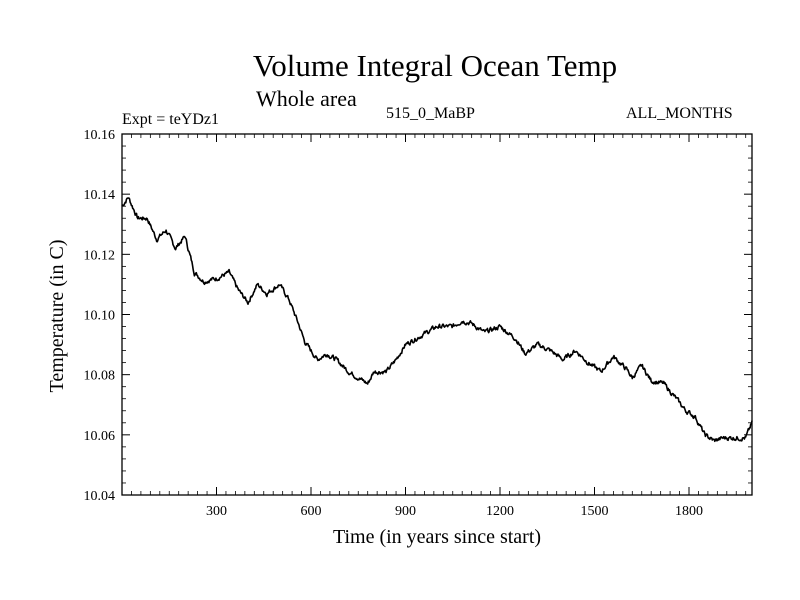  Describe the element at coordinates (100, 436) in the screenshot. I see `y-tick-label: 10.06` at that location.